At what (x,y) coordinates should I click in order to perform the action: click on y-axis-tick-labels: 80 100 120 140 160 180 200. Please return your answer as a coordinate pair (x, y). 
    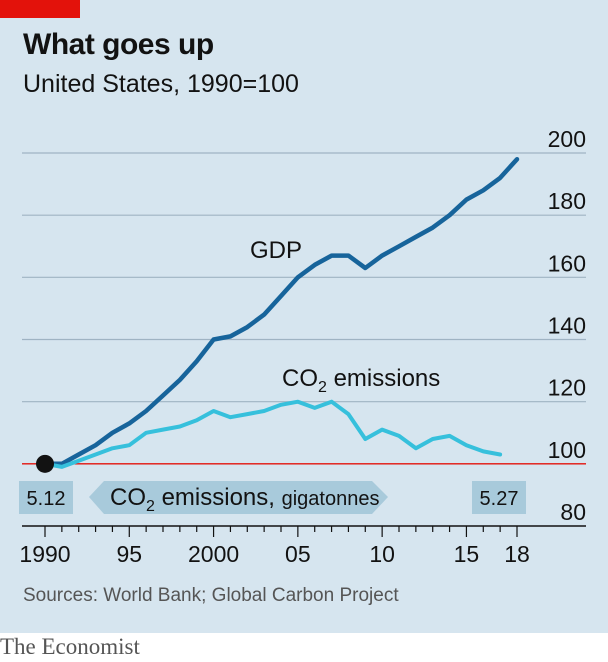
    Looking at the image, I should click on (567, 325).